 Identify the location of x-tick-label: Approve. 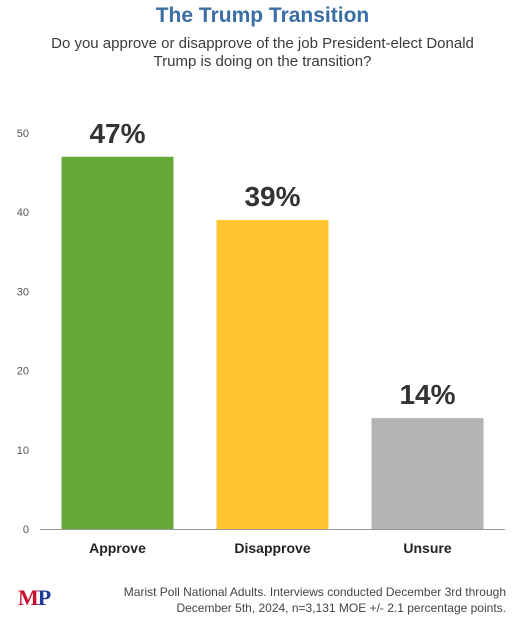
(117, 548).